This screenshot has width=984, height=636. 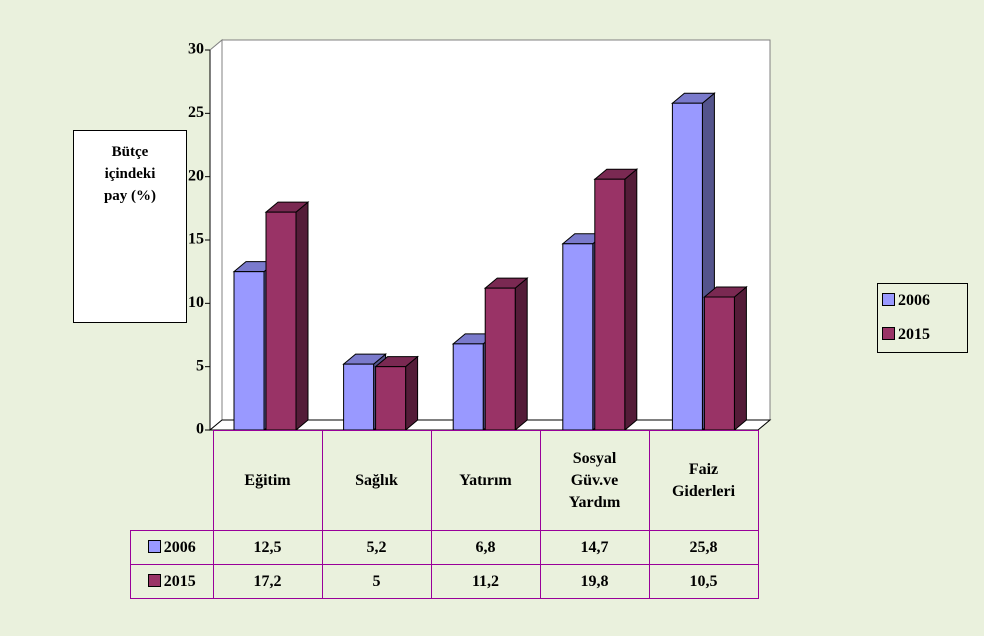 What do you see at coordinates (914, 300) in the screenshot?
I see `legend-label: 2006` at bounding box center [914, 300].